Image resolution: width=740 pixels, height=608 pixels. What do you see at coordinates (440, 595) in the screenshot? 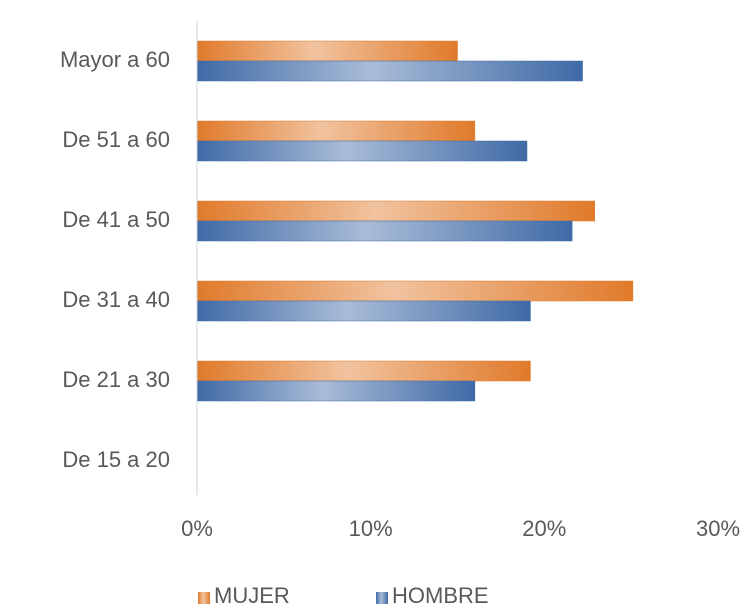
I see `legend-label: HOMBRE` at bounding box center [440, 595].